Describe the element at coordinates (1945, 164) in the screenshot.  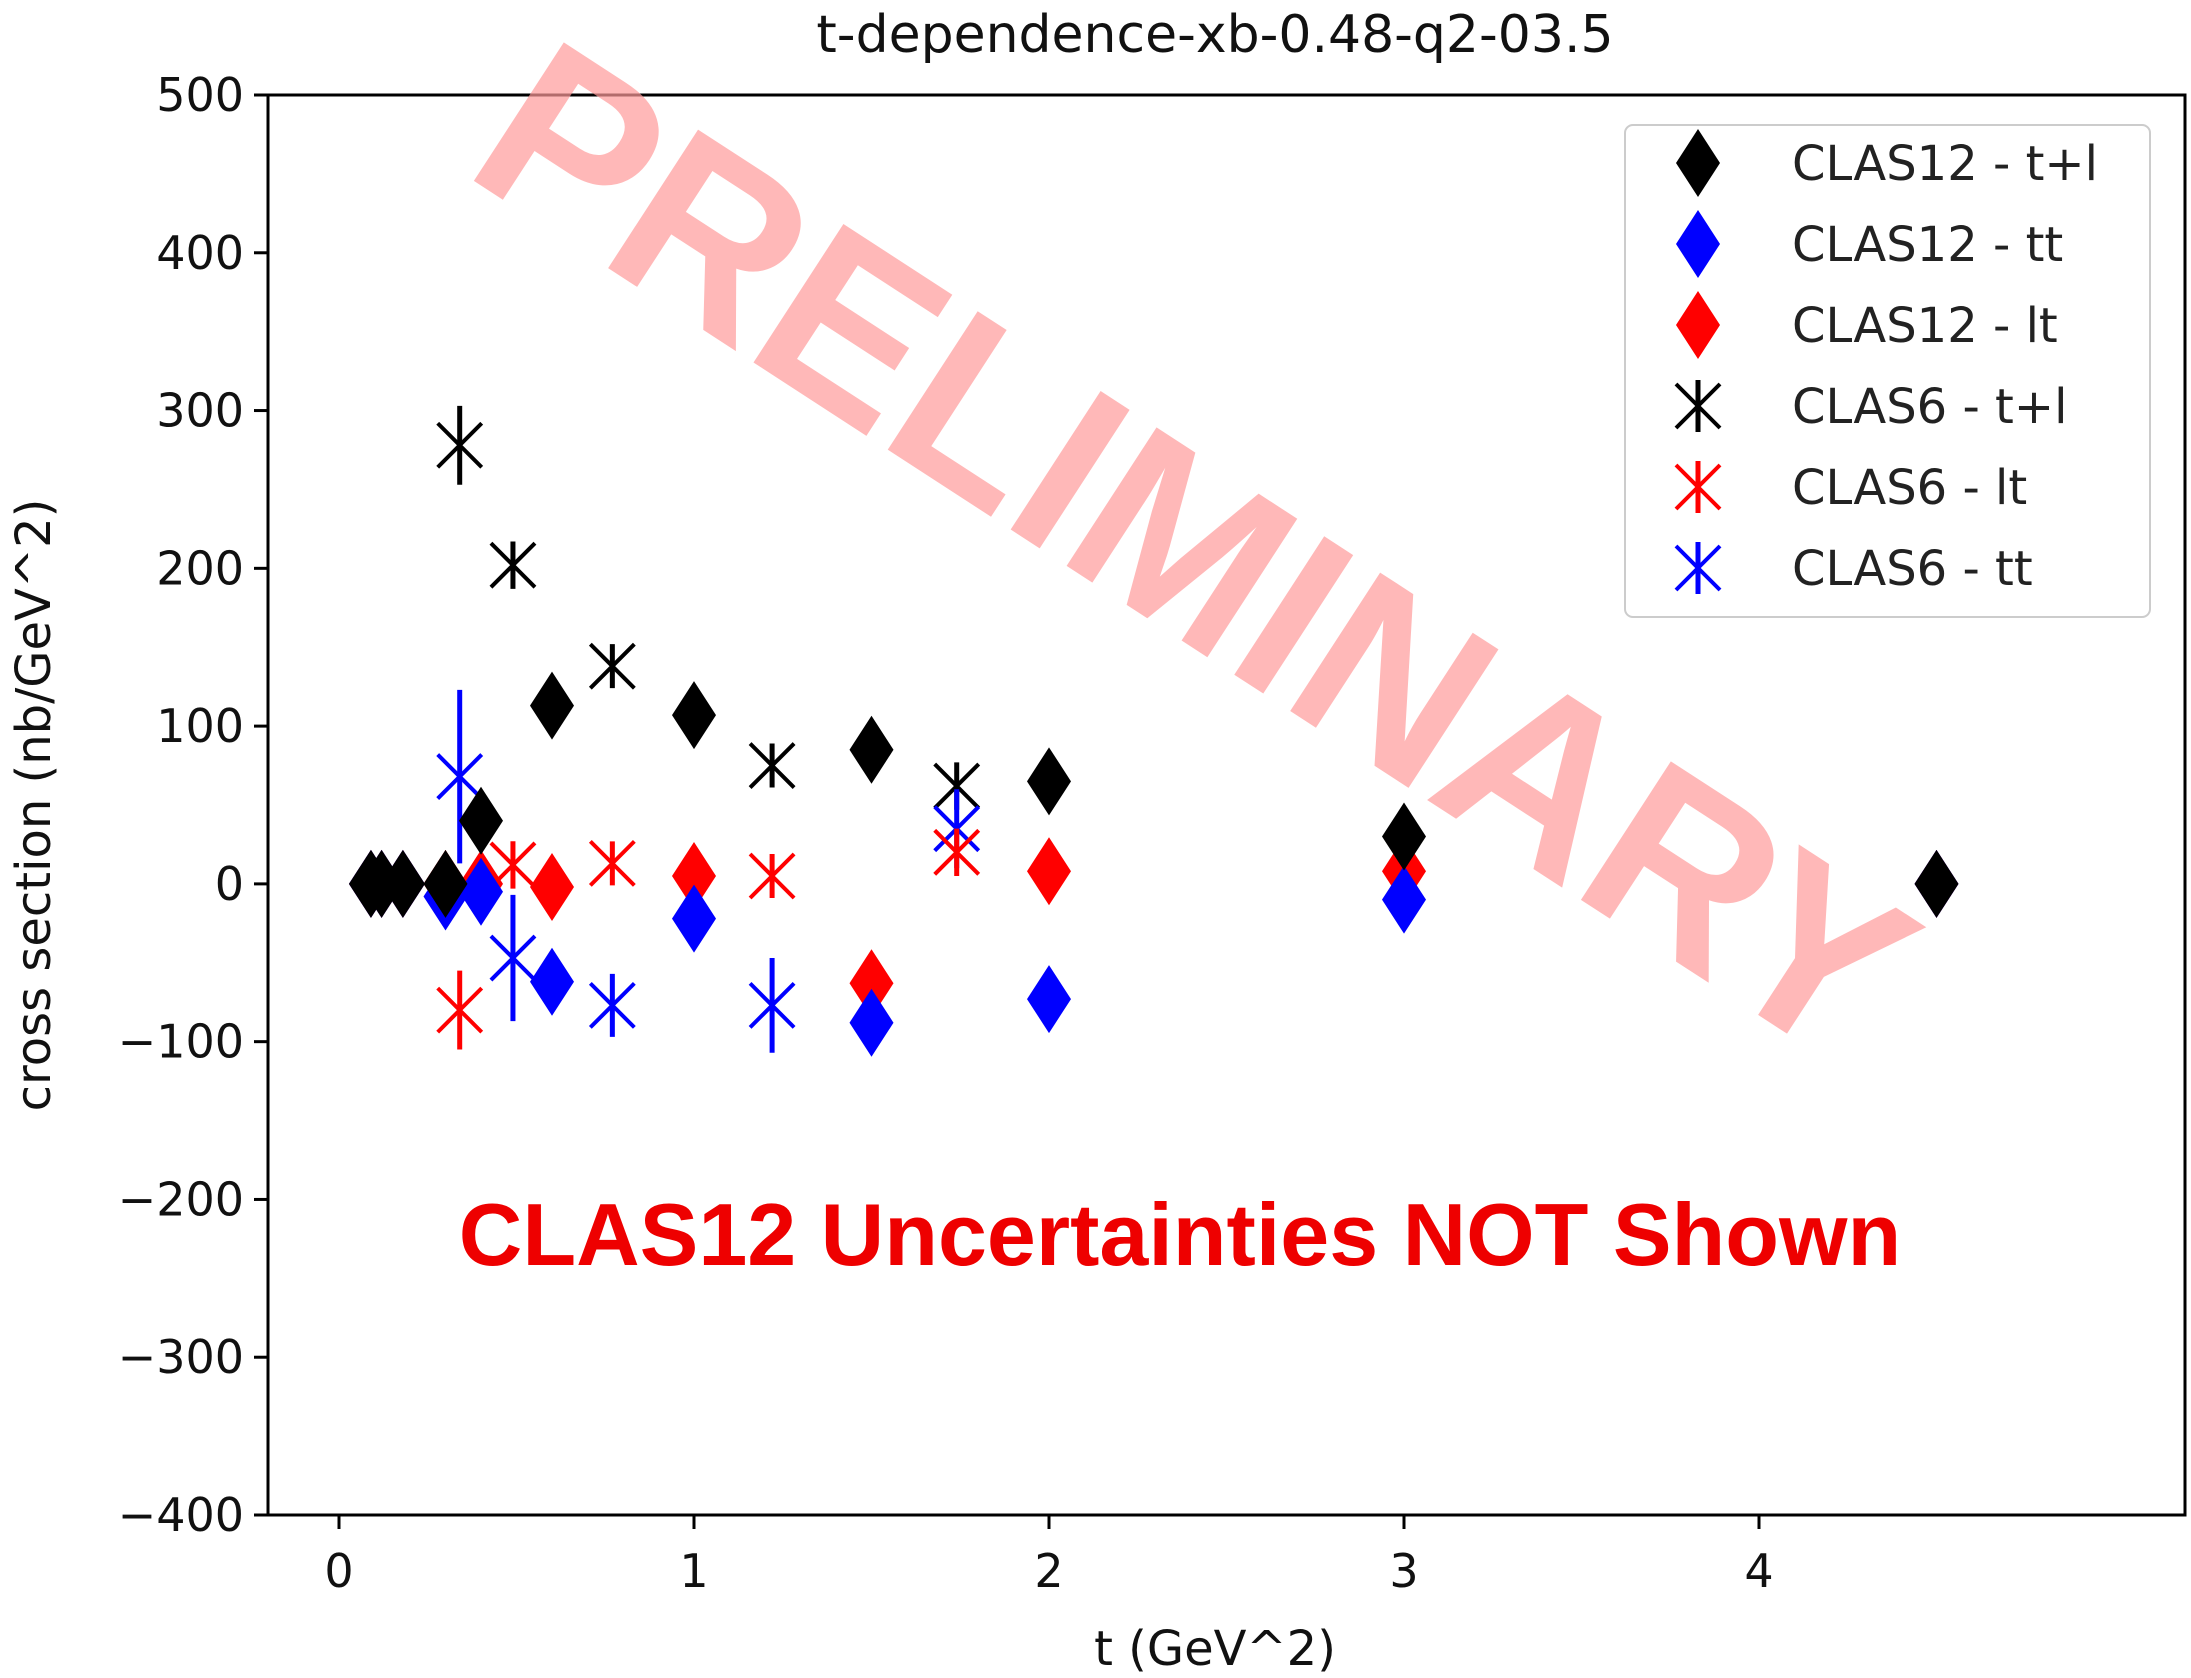
I see `legend-label: CLAS12 - t+l` at that location.